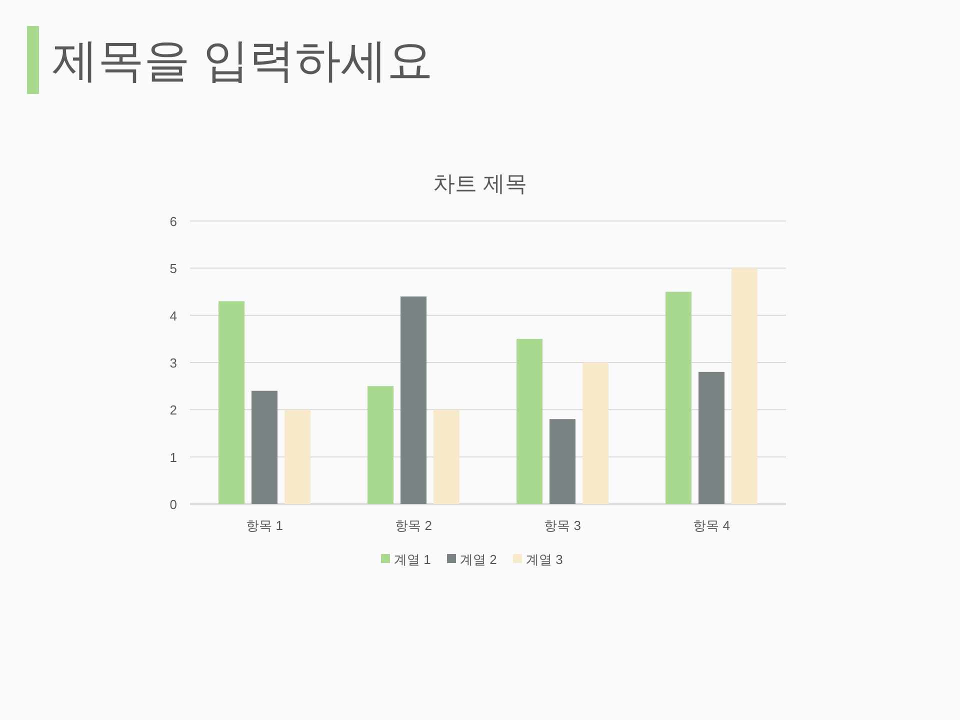 This screenshot has height=720, width=960. I want to click on x-tick-label: 항목 1, so click(264, 525).